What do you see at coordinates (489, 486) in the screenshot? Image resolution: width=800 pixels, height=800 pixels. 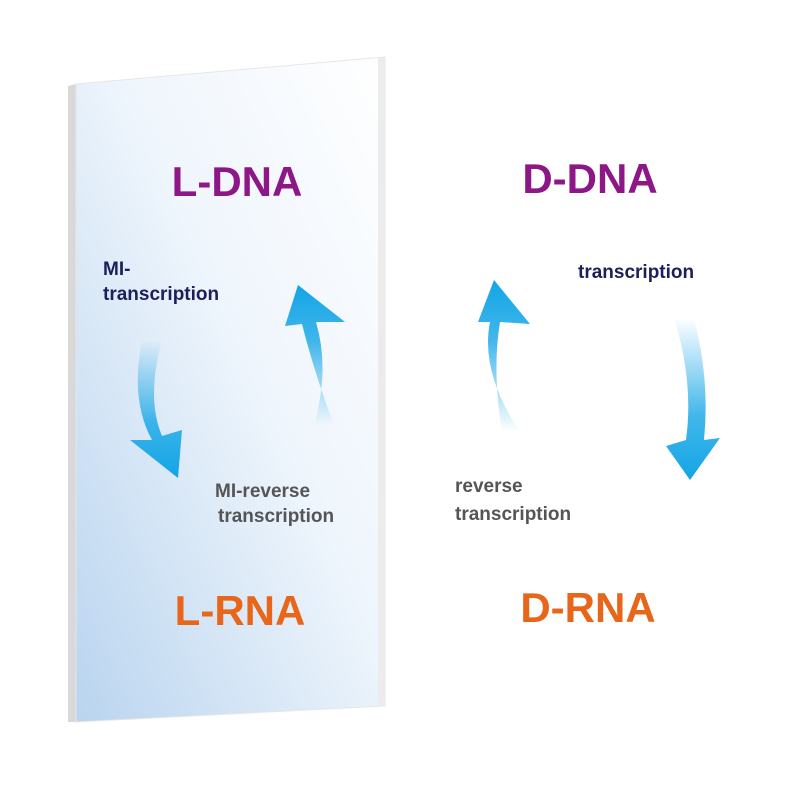 I see `reverse-transcription-label-line1: reverse` at bounding box center [489, 486].